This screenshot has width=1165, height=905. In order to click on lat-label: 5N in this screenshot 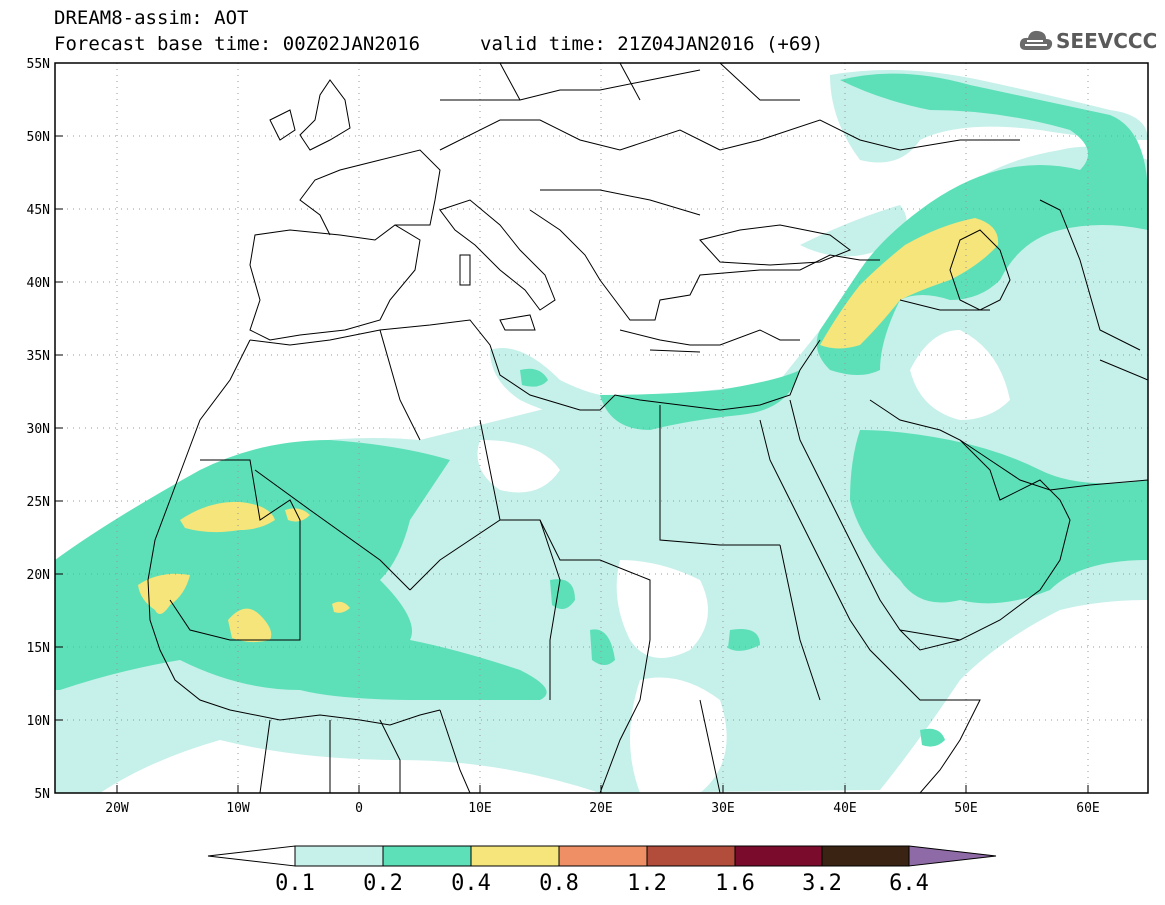, I will do `click(42, 794)`.